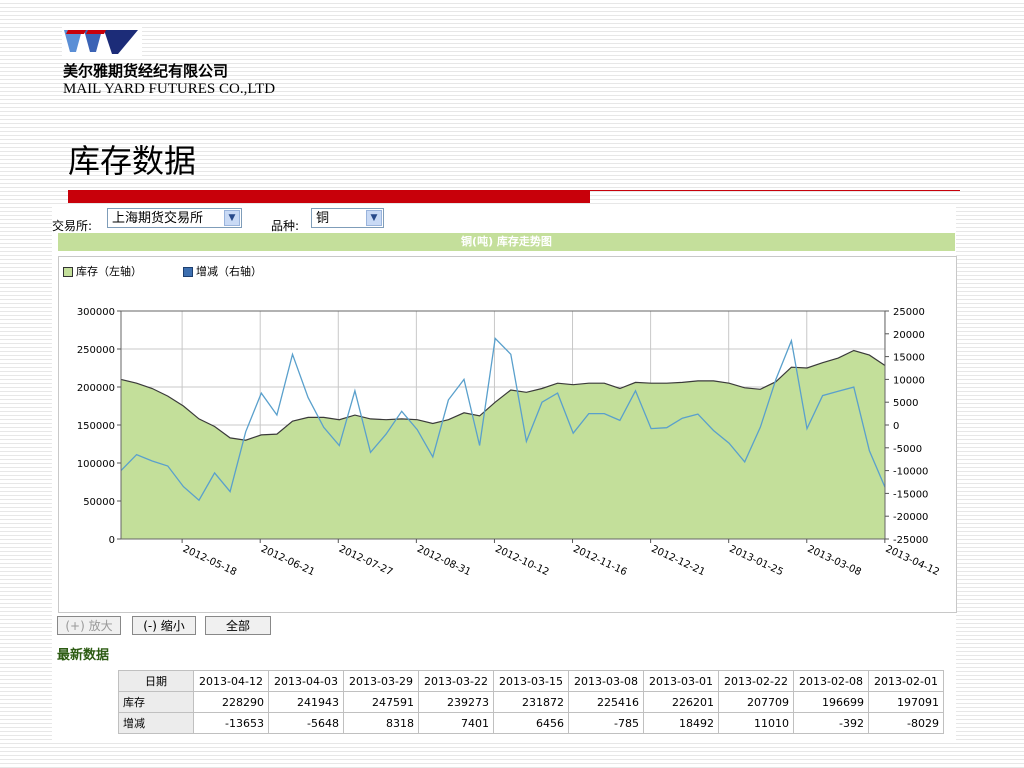 The width and height of the screenshot is (1024, 768). What do you see at coordinates (146, 71) in the screenshot?
I see `company-name-cn: 美尔雅期货经纪有限公司` at bounding box center [146, 71].